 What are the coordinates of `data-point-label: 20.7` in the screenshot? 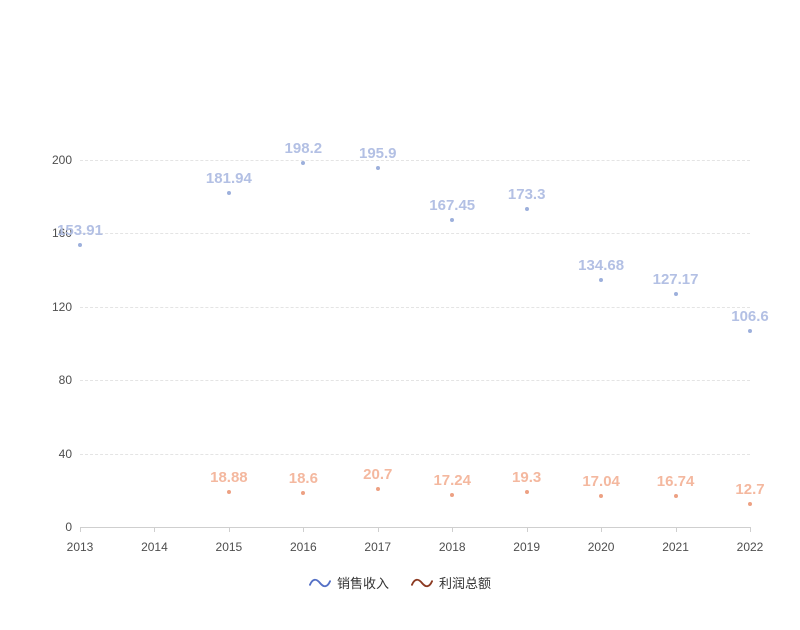 It's located at (378, 474).